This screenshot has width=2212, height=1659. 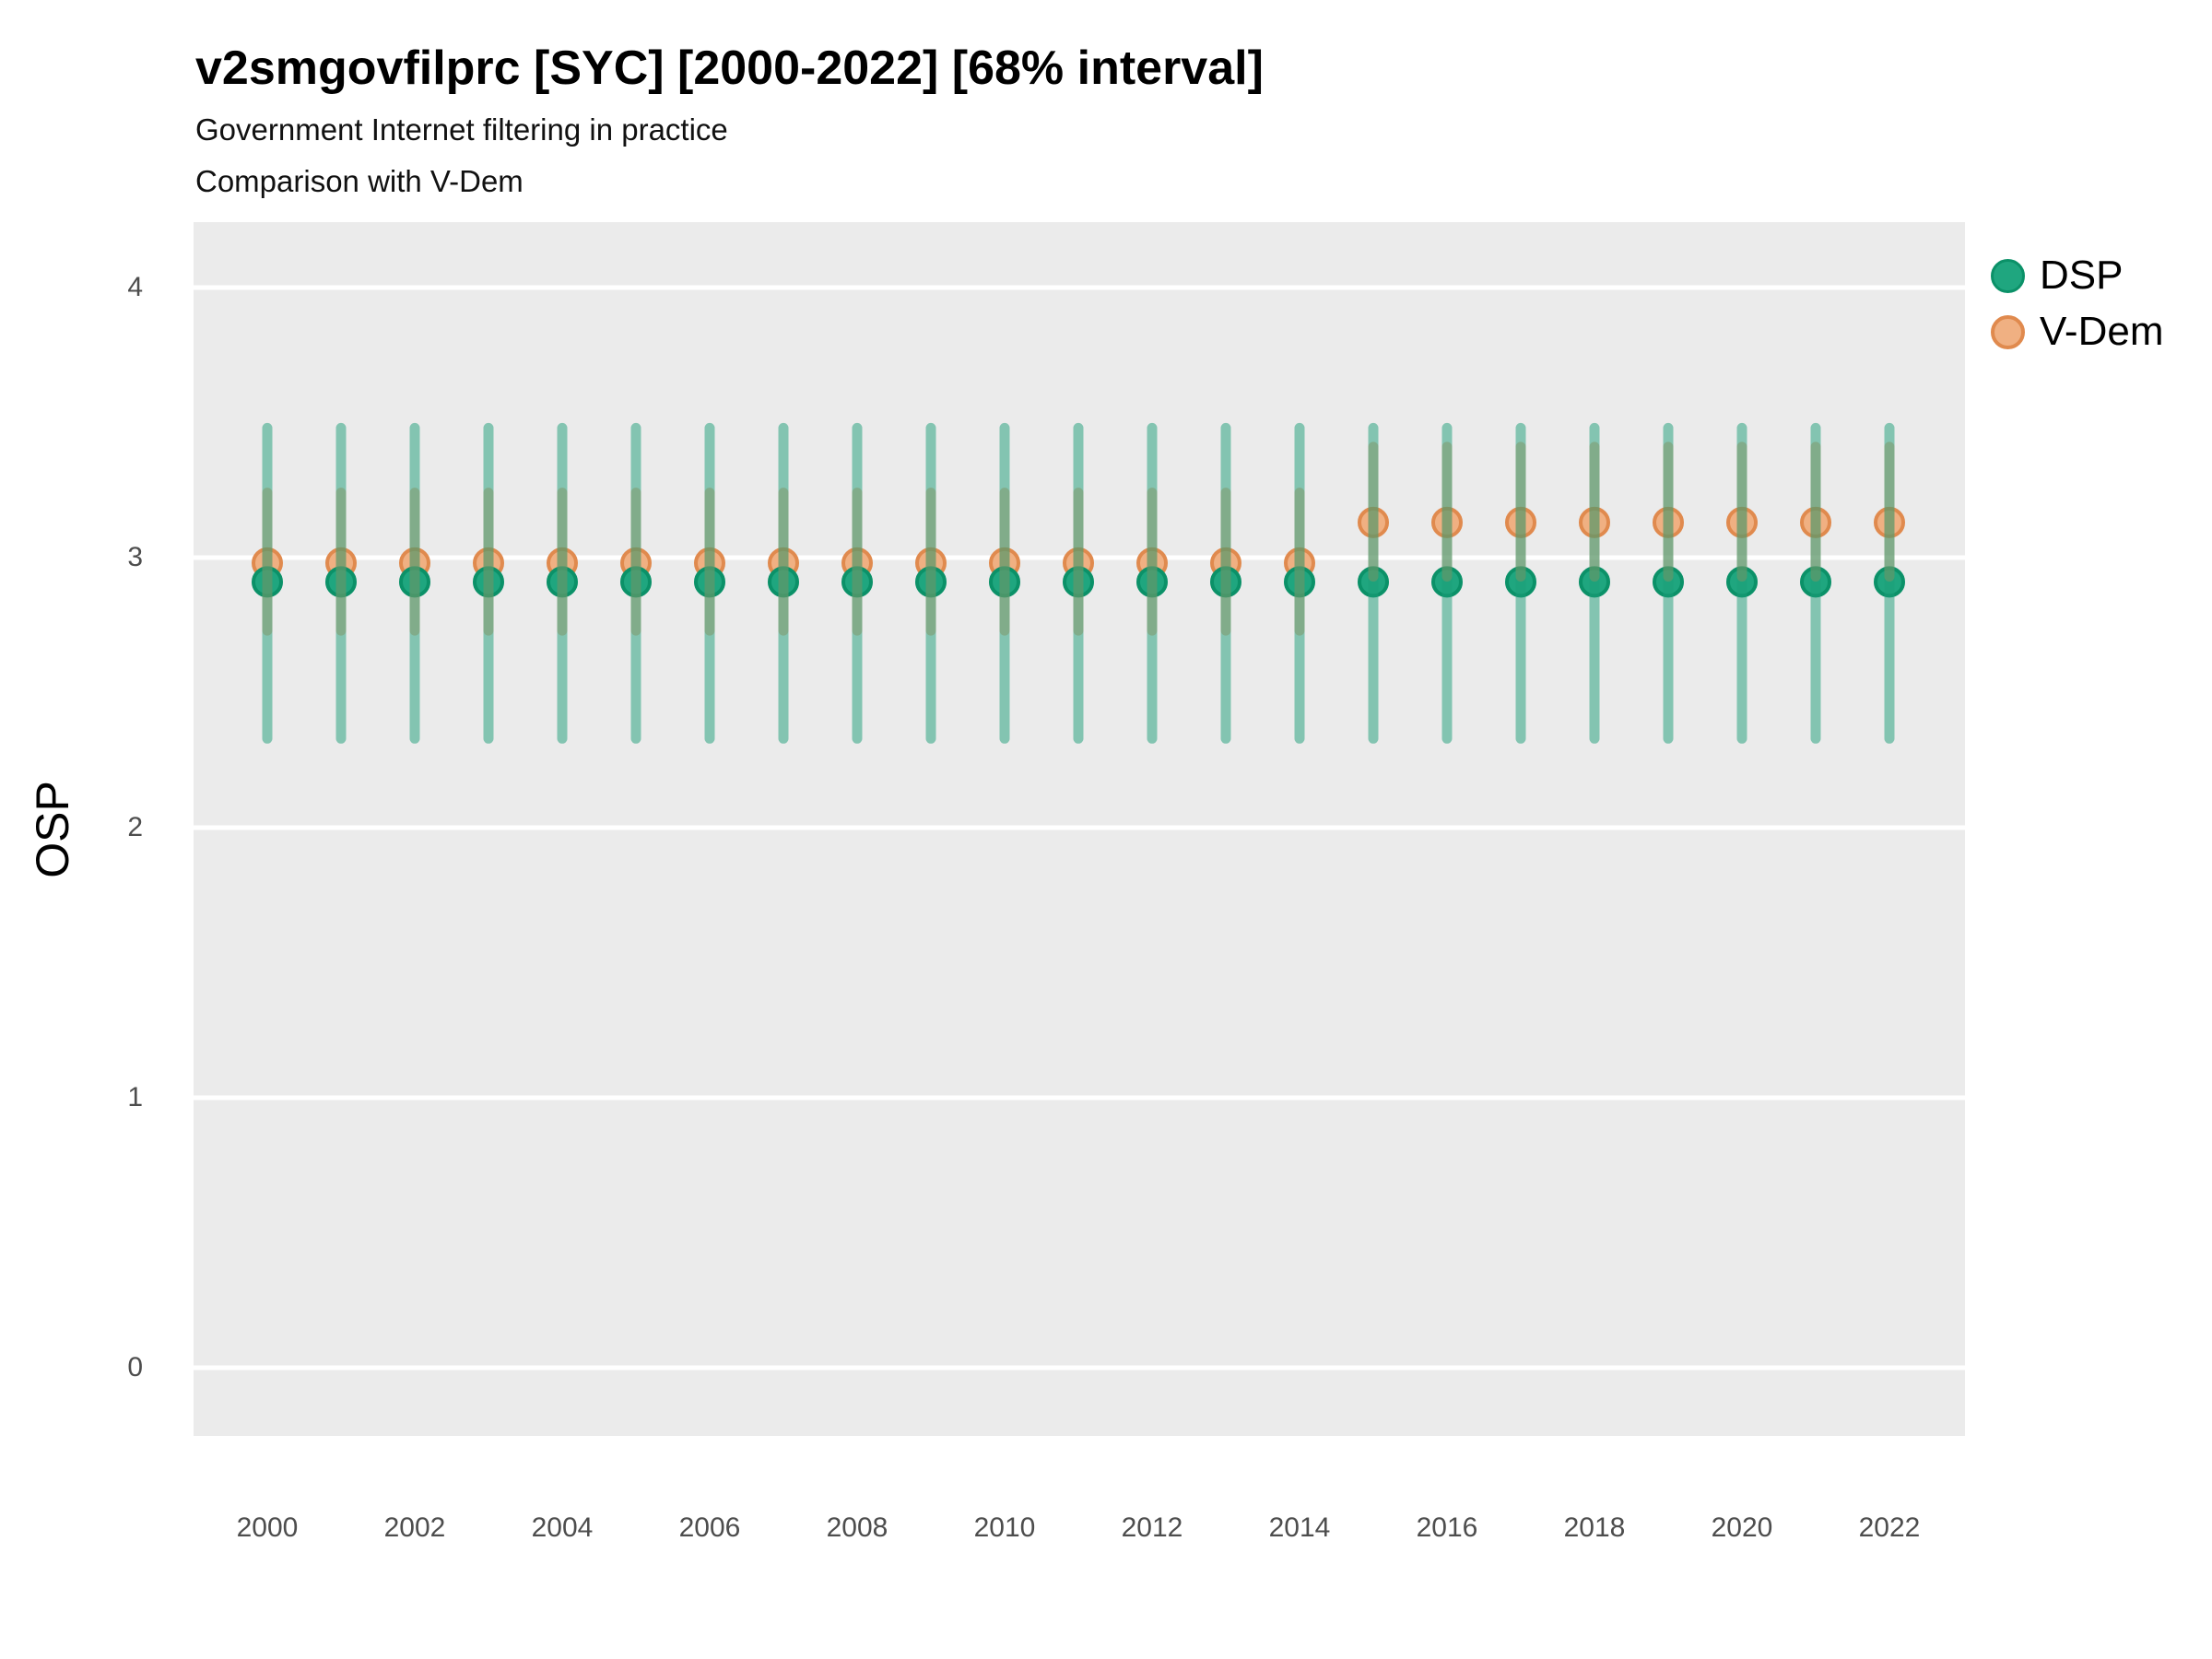 I want to click on legend-item-vdem: V-Dem, so click(x=2077, y=331).